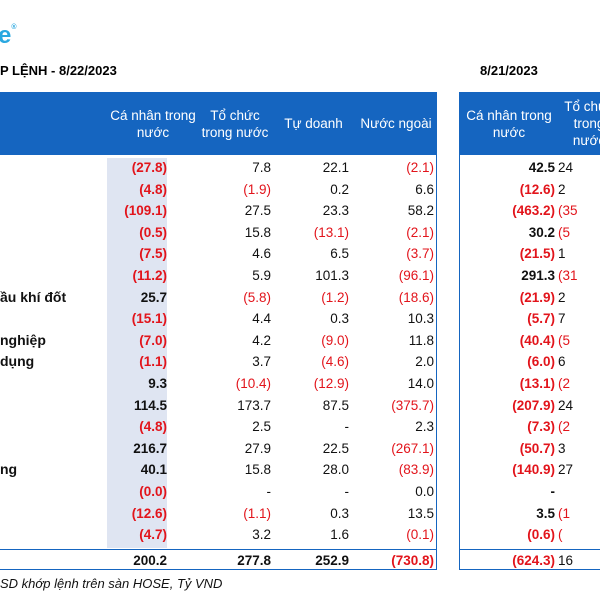 The image size is (600, 600). Describe the element at coordinates (509, 70) in the screenshot. I see `table-title-right: 8/21/2023` at that location.